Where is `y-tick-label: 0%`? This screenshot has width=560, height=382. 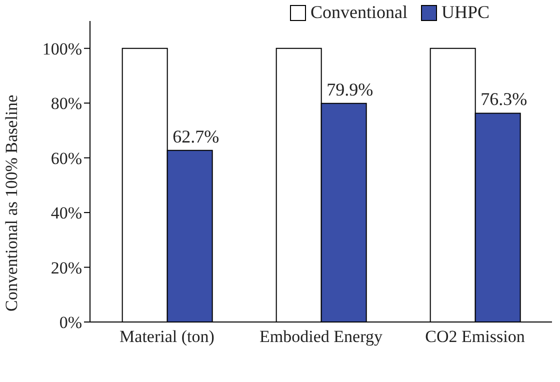
y-tick-label: 0% is located at coordinates (70, 322).